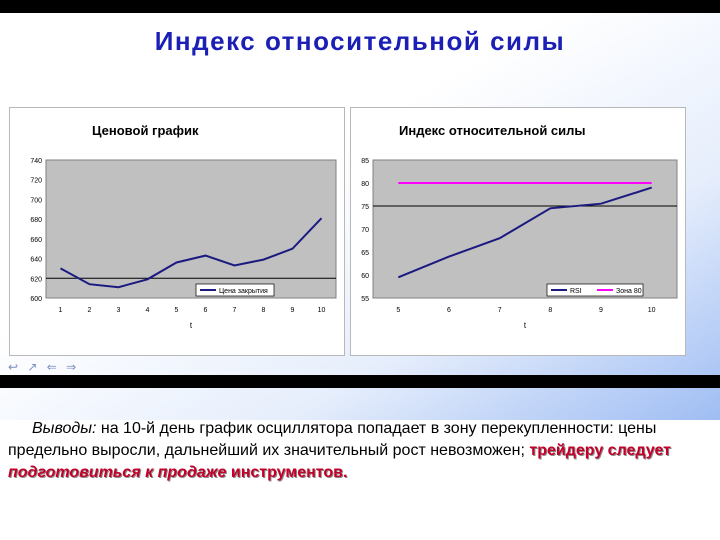  What do you see at coordinates (365, 276) in the screenshot?
I see `rsi-chart-y-tick-label: 60` at bounding box center [365, 276].